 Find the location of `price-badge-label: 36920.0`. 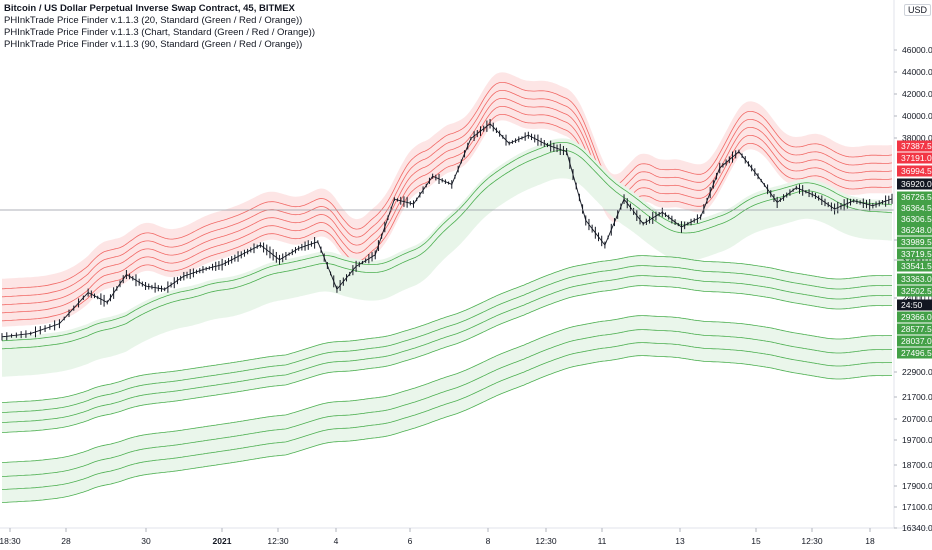

price-badge-label: 36920.0 is located at coordinates (916, 184).